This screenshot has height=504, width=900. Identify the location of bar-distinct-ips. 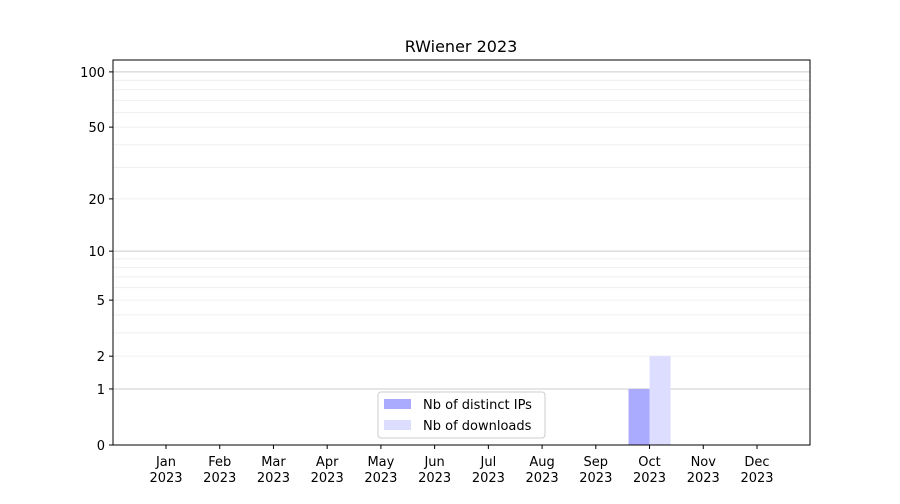
(639, 416).